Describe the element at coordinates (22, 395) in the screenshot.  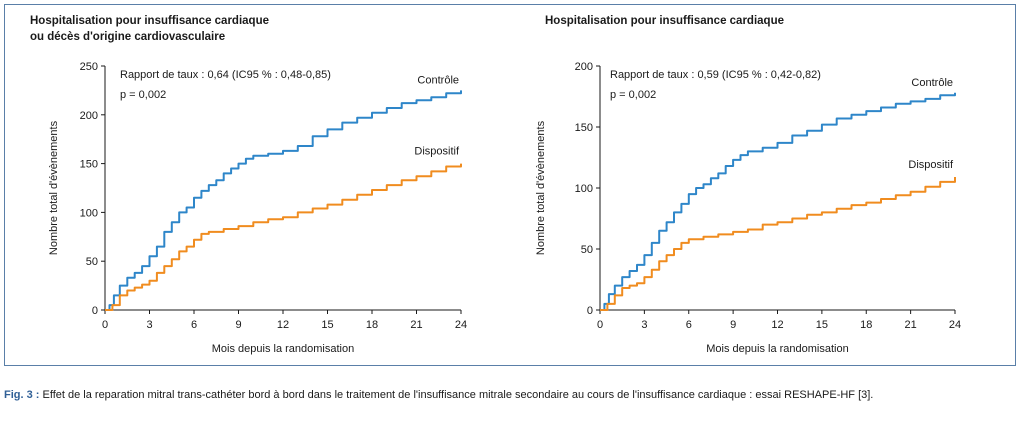
I see `caption-label: Fig. 3 :` at that location.